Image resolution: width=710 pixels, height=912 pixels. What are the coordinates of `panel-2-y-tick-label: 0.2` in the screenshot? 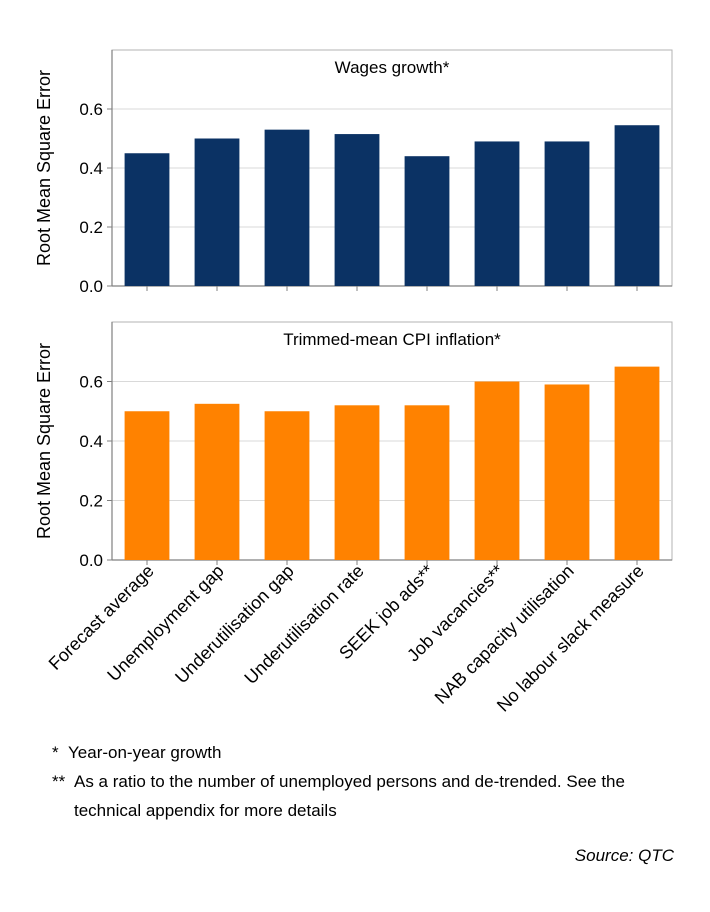 It's located at (91, 501).